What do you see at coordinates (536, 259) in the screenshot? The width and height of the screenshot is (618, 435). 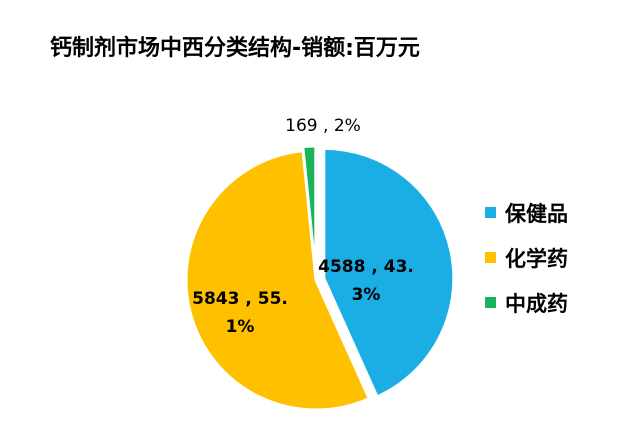 I see `legend-label-2: 化学药` at bounding box center [536, 259].